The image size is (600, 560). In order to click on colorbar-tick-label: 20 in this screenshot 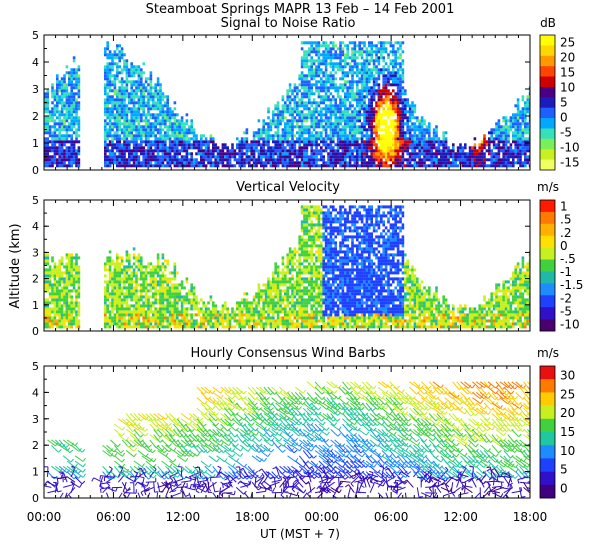, I will do `click(567, 58)`.